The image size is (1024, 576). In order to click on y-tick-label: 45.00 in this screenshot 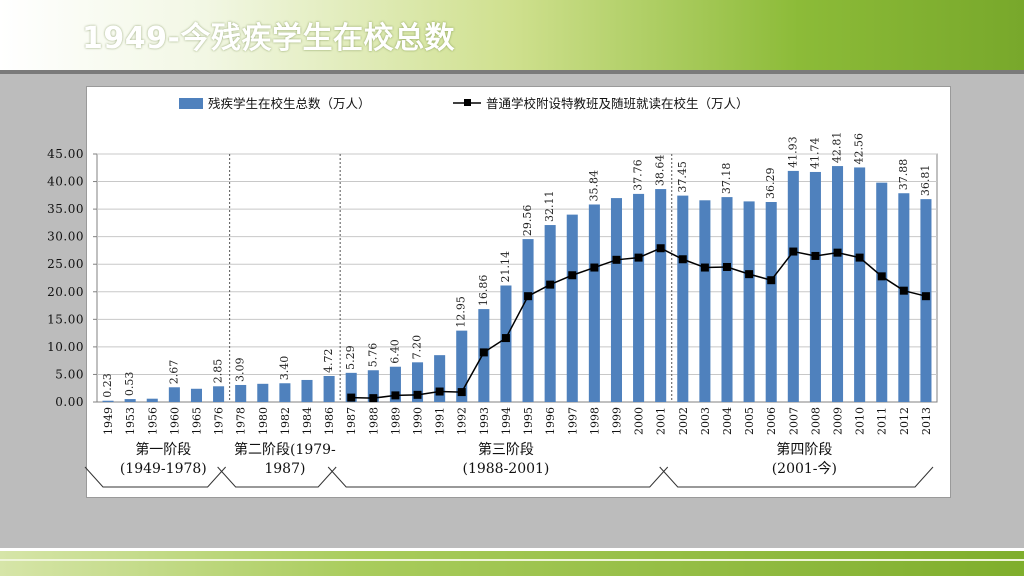, I will do `click(65, 154)`.